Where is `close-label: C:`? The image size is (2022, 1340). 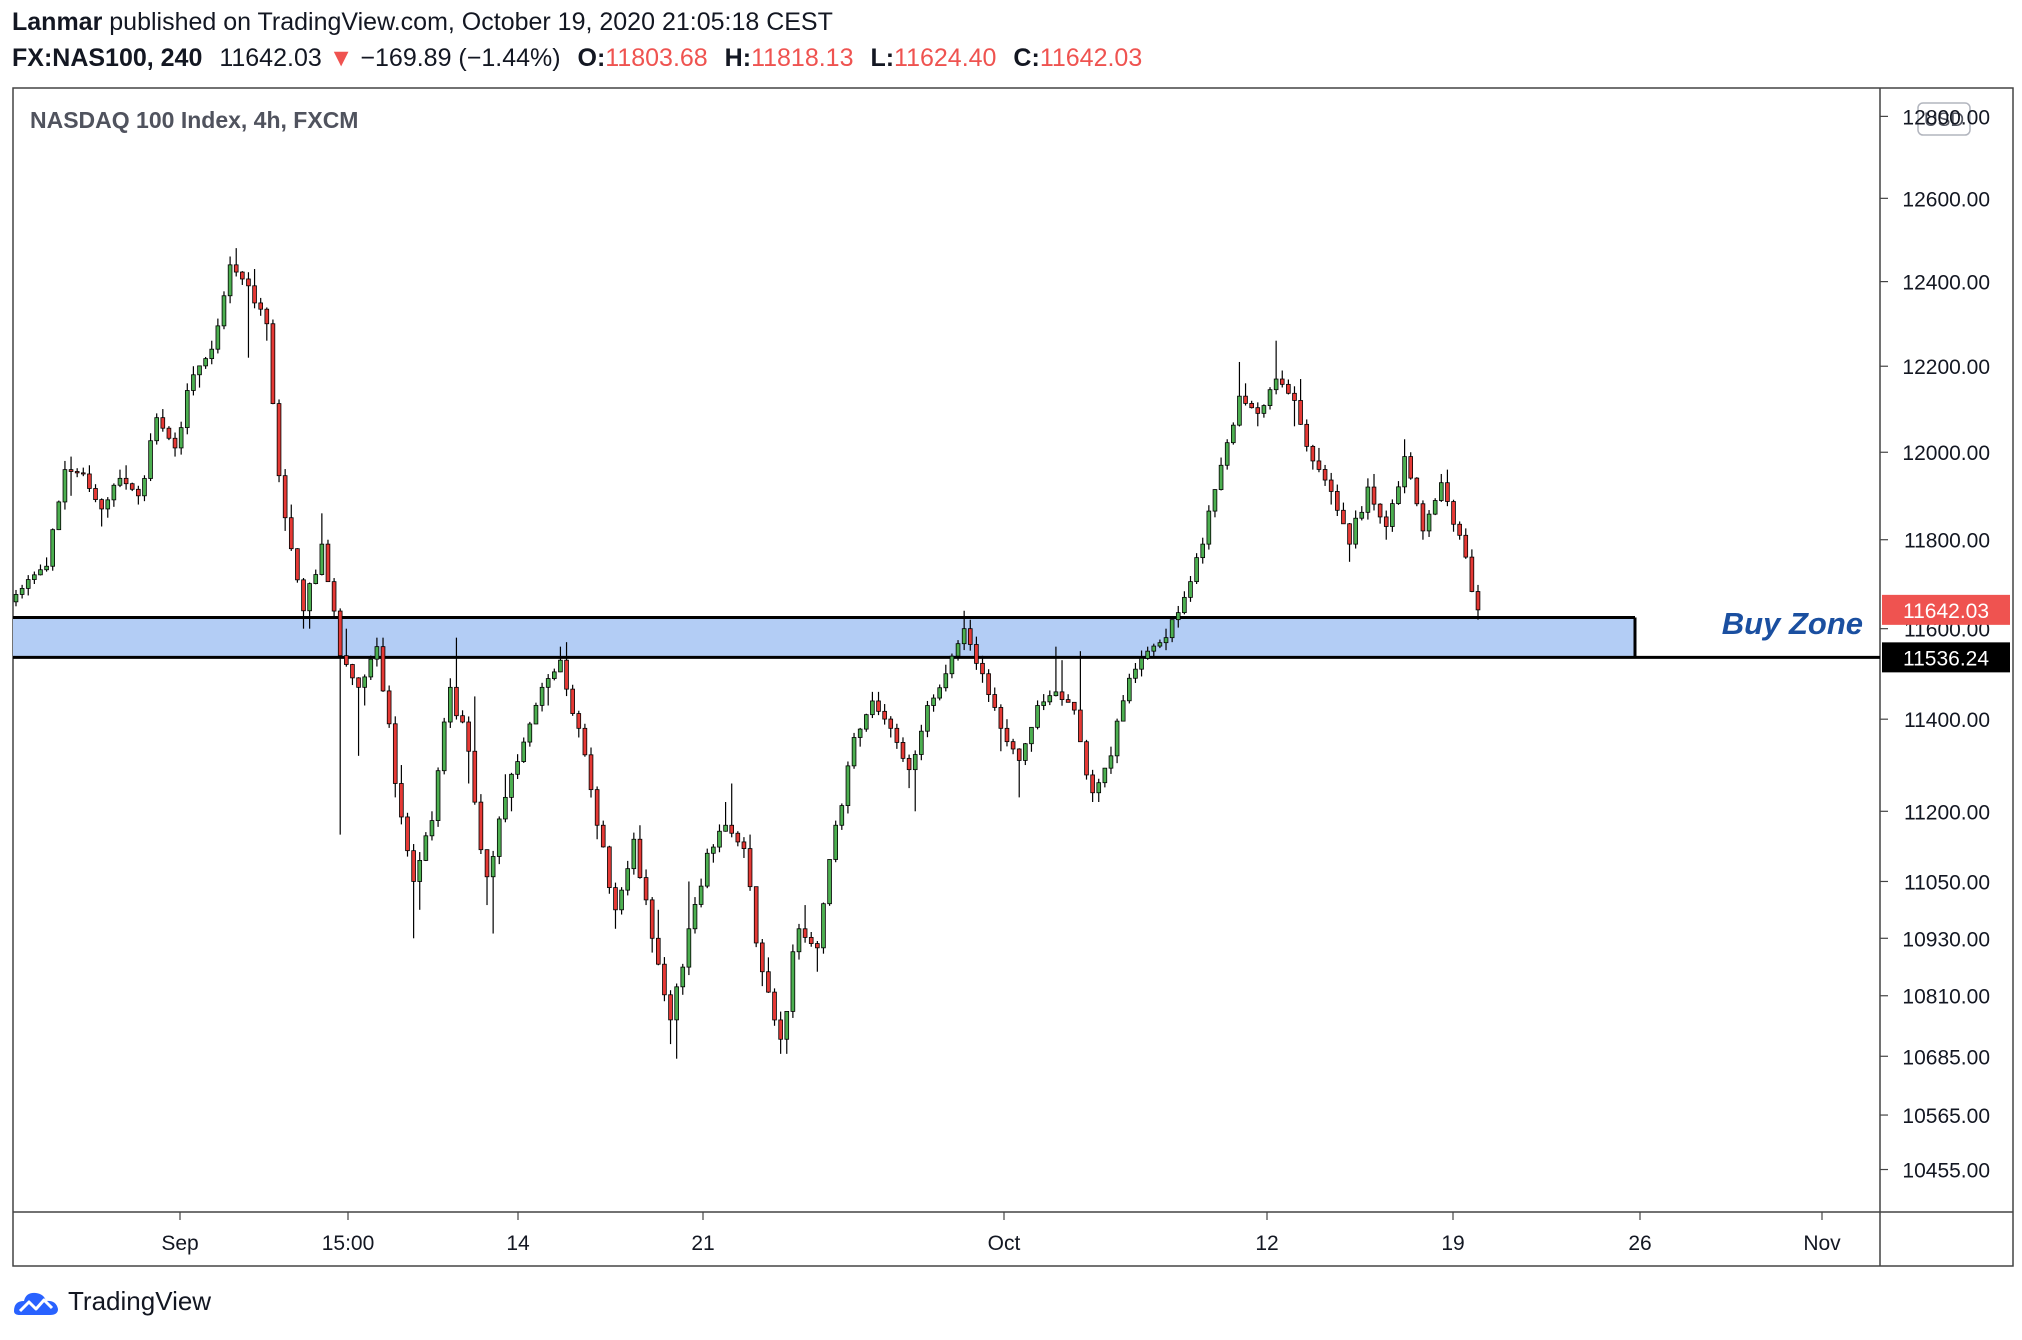
close-label: C: is located at coordinates (1026, 58).